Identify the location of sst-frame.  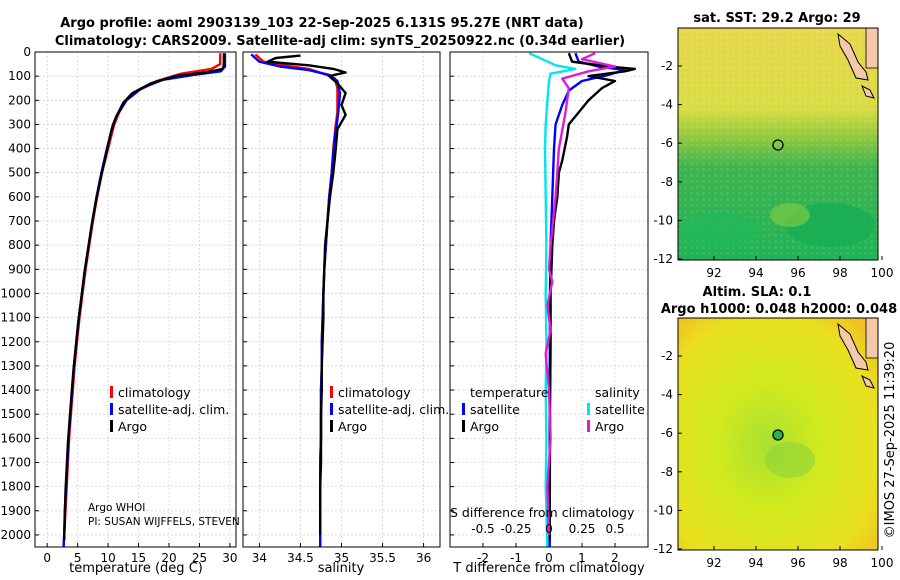
(778, 144).